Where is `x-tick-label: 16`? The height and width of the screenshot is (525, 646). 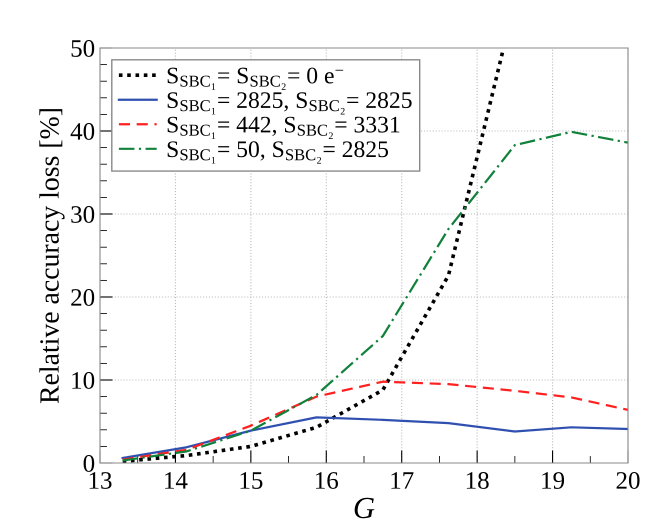 x-tick-label: 16 is located at coordinates (327, 480).